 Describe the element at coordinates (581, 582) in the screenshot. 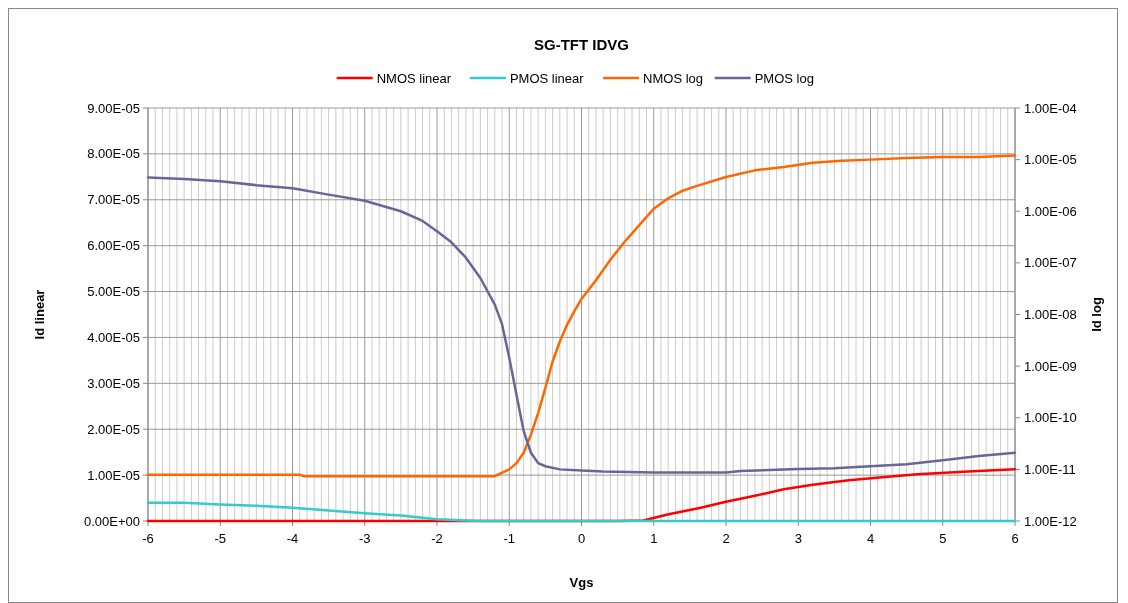

I see `x-axis-title: Vgs` at that location.